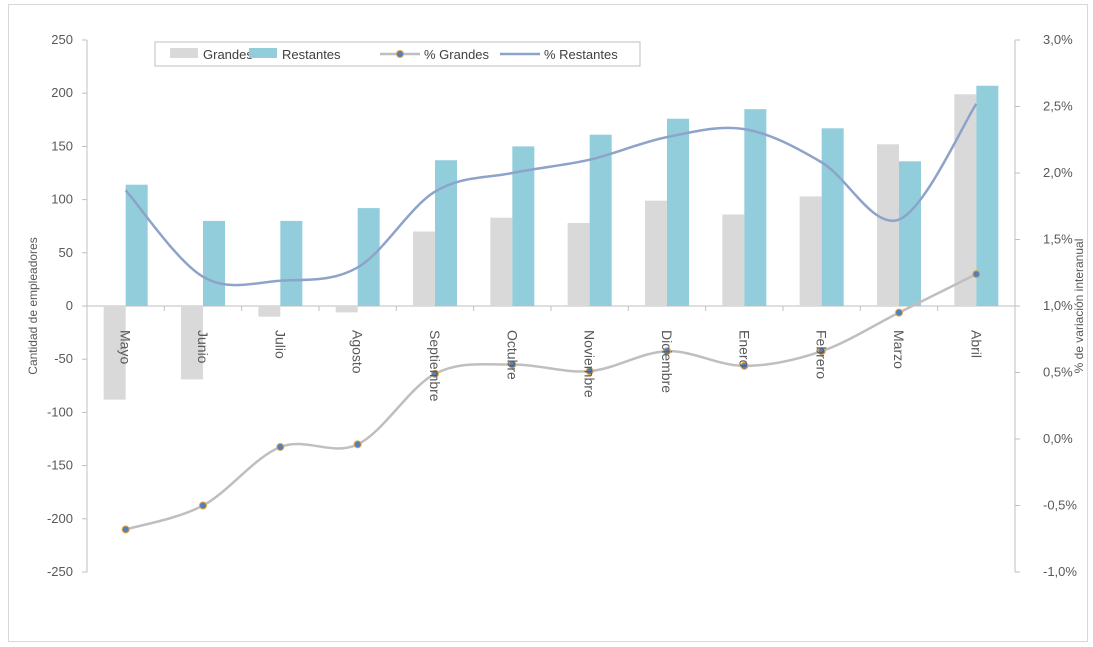 This screenshot has height=647, width=1093. I want to click on y-tick-label: 100, so click(62, 199).